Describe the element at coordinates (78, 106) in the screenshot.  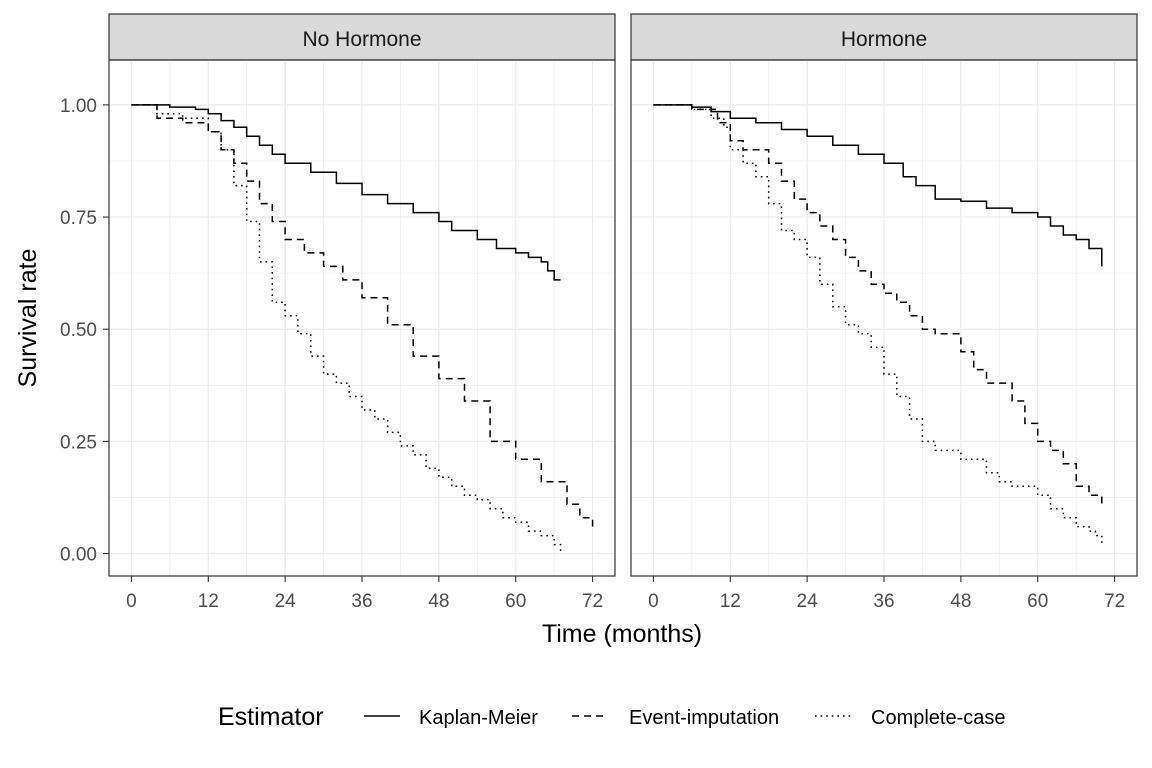
I see `y-tick-label: 1.00` at that location.